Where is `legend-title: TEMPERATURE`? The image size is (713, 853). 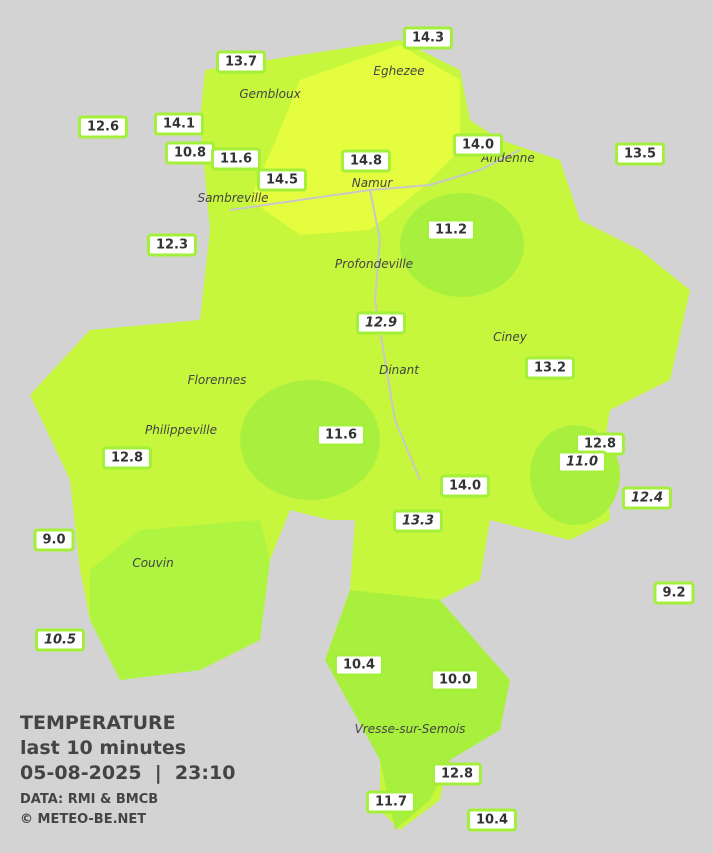 legend-title: TEMPERATURE is located at coordinates (98, 723).